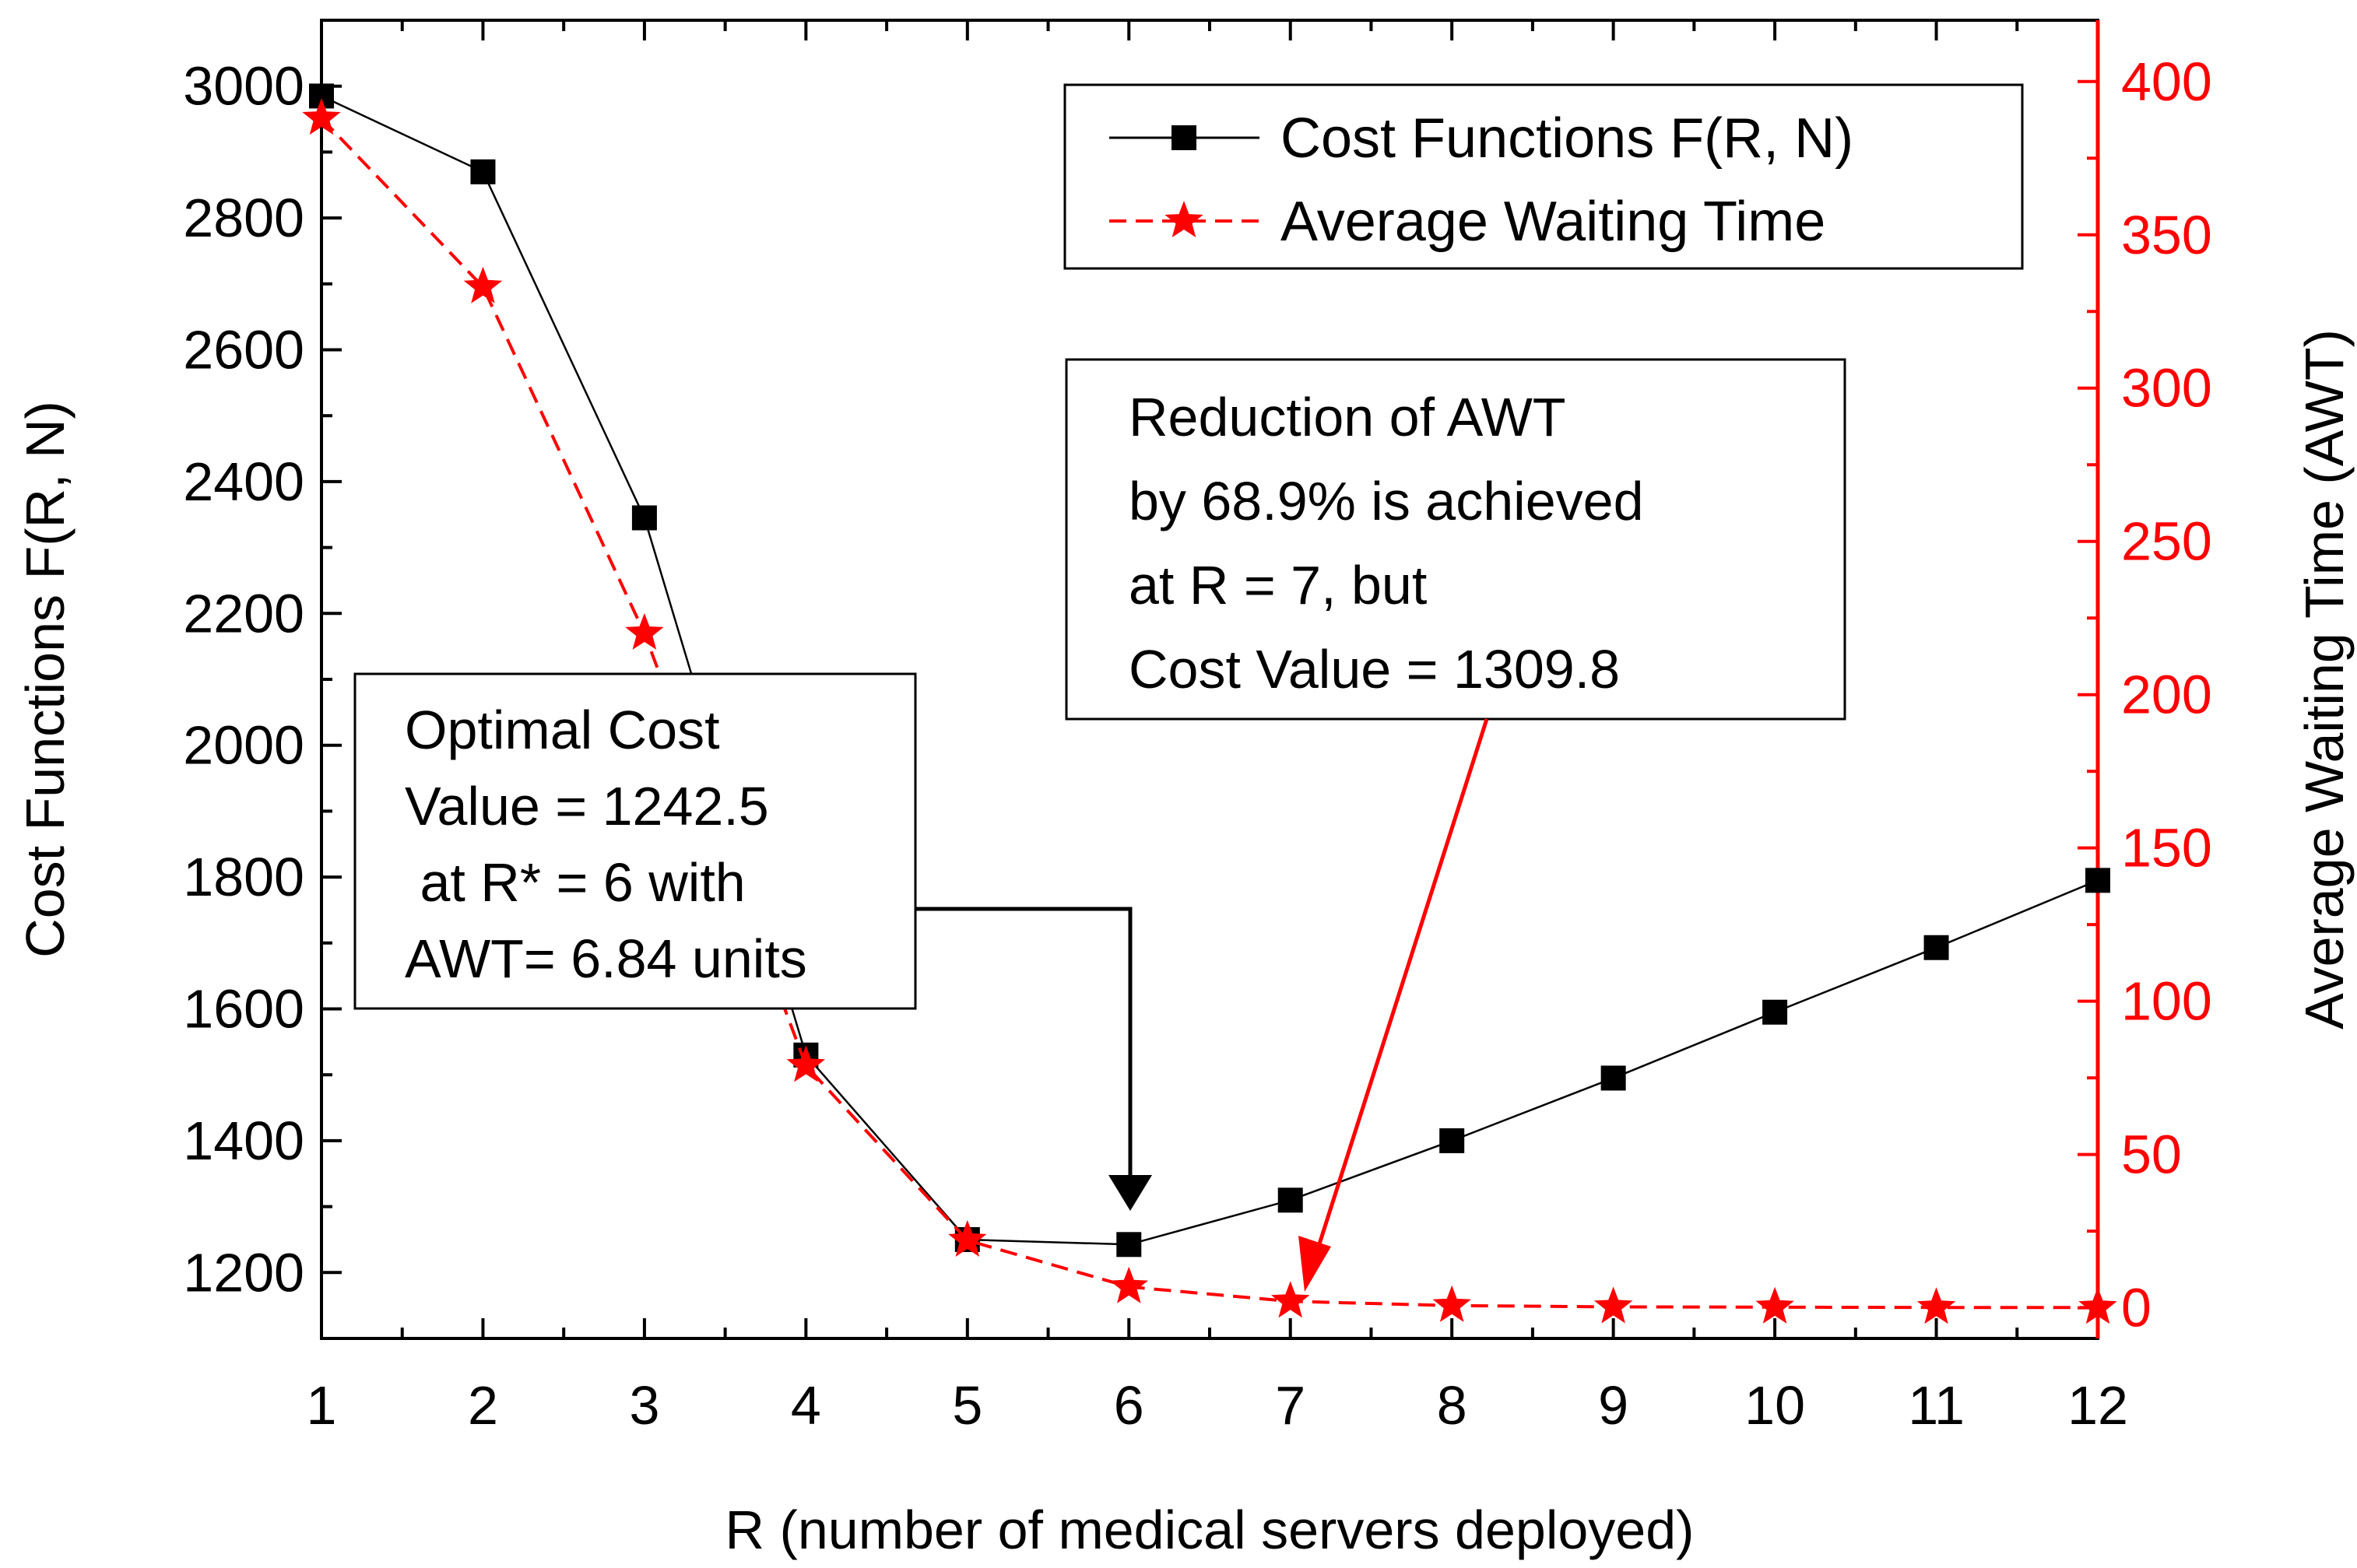 This screenshot has width=2357, height=1568. Describe the element at coordinates (2166, 388) in the screenshot. I see `y-right-tick-label: 300` at that location.